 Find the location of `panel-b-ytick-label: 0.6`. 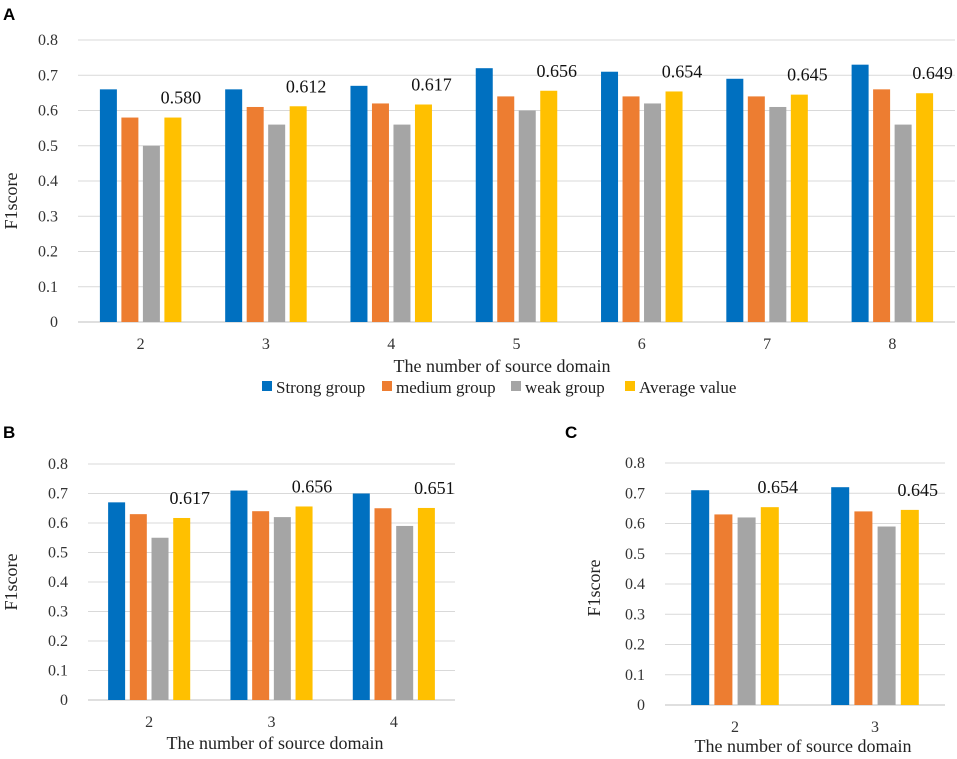

panel-b-ytick-label: 0.6 is located at coordinates (58, 523).